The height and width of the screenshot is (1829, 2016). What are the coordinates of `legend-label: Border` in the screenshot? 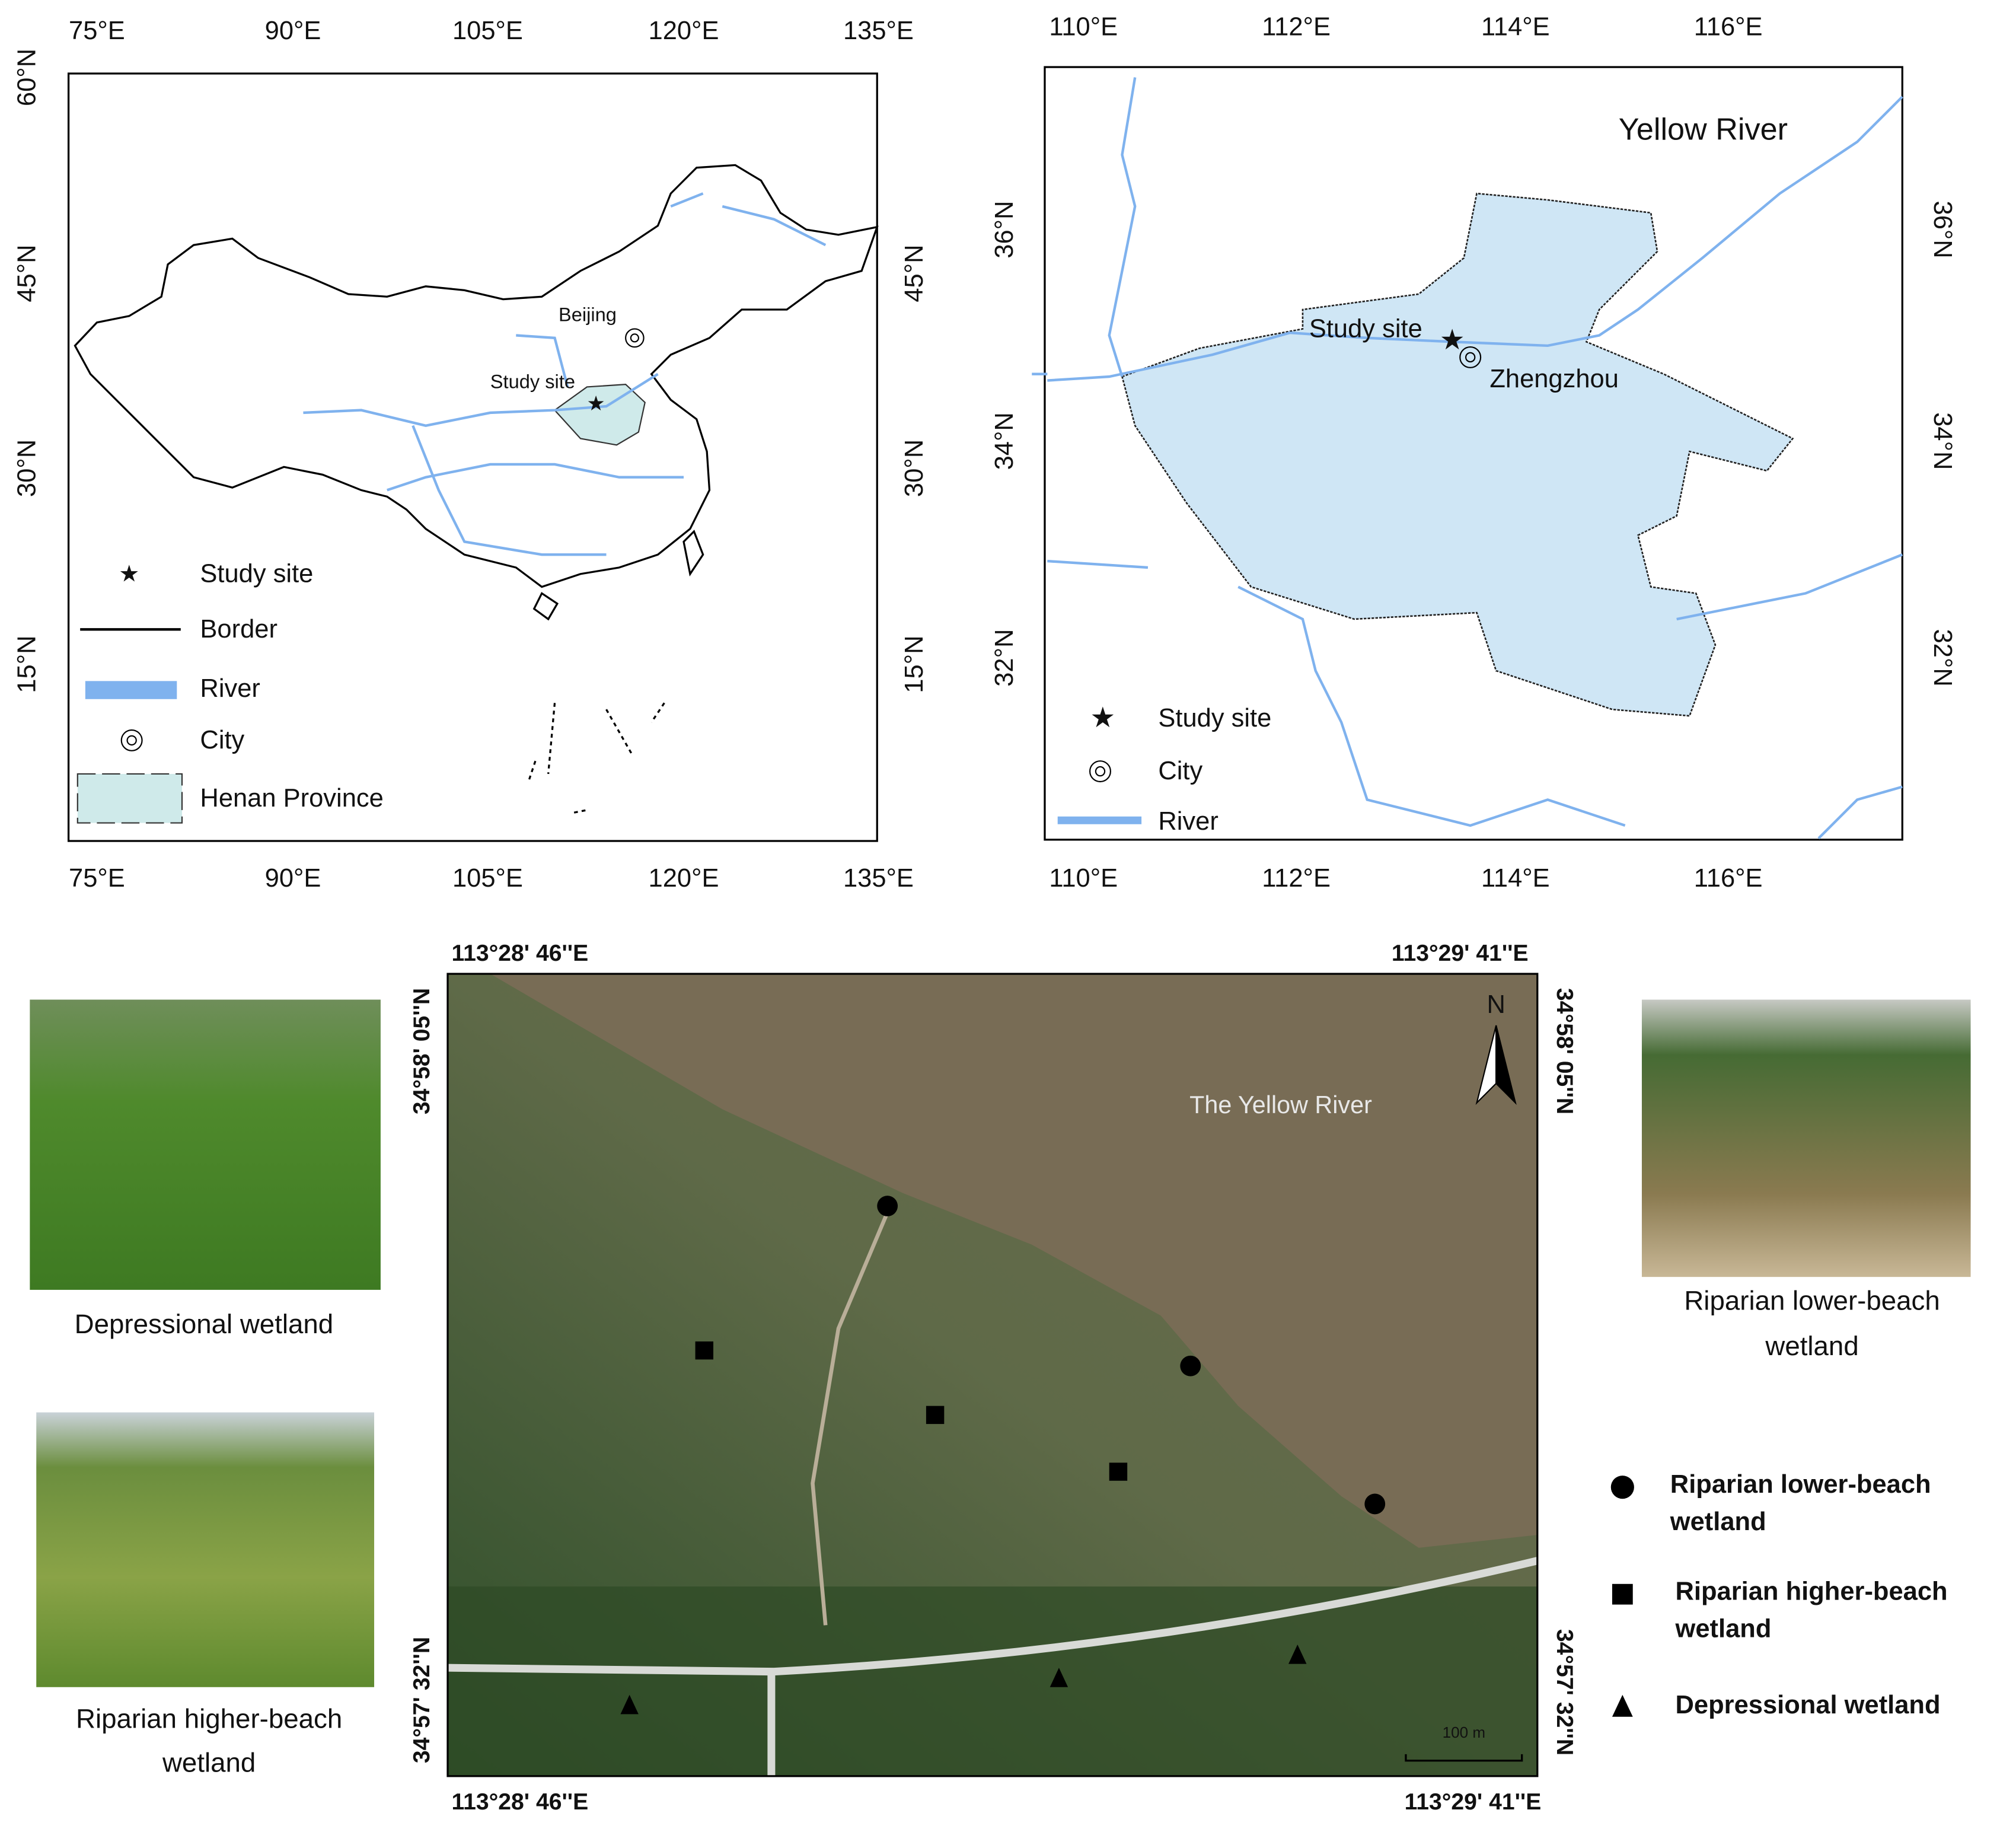 It's located at (238, 629).